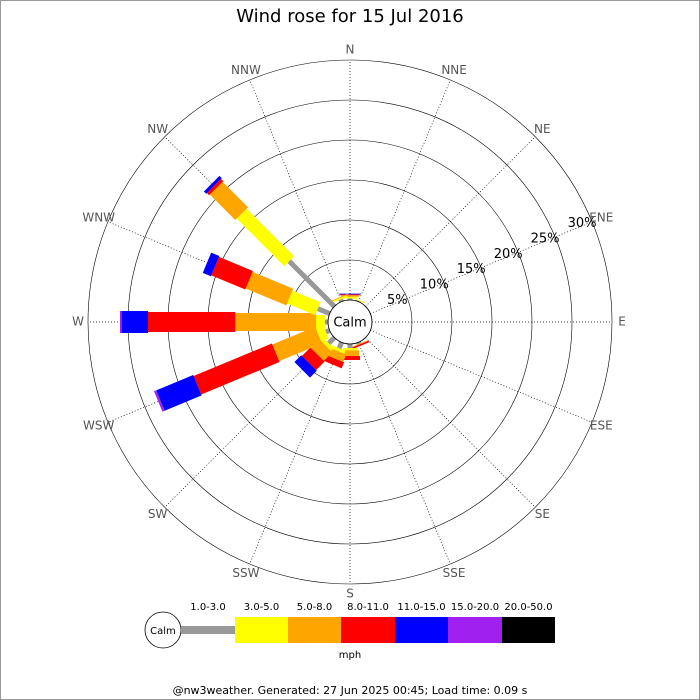  I want to click on direction-label: NNE, so click(454, 70).